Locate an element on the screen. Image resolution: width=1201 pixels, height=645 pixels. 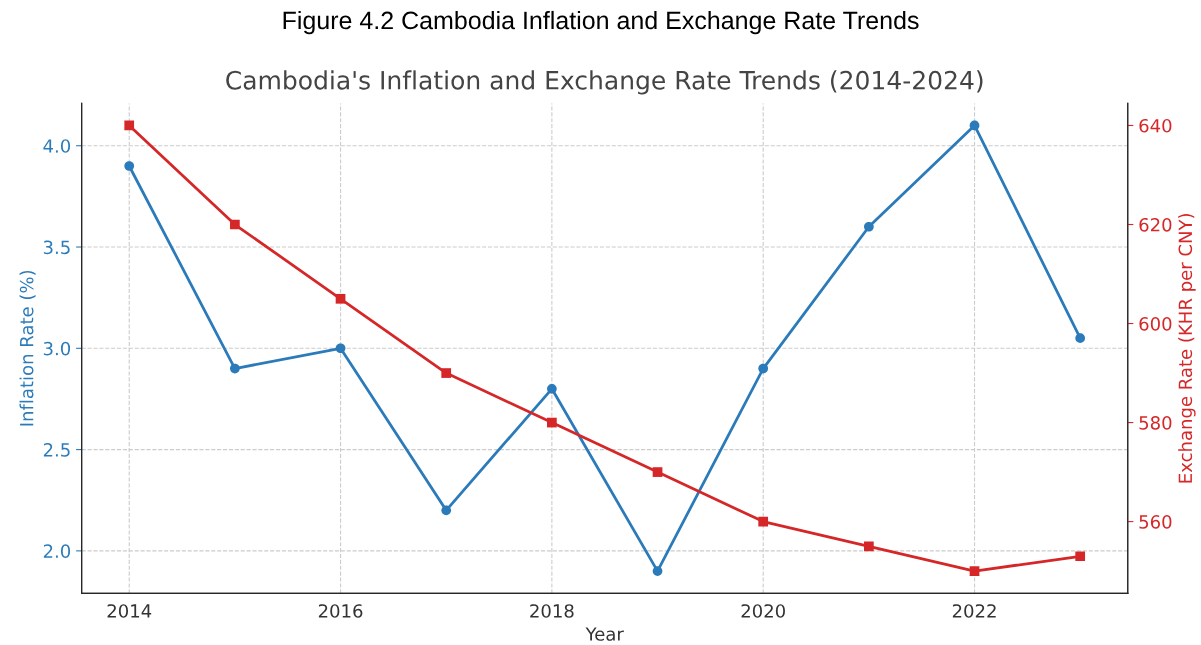
y-axis-title: Inflation Rate (%) is located at coordinates (27, 348).